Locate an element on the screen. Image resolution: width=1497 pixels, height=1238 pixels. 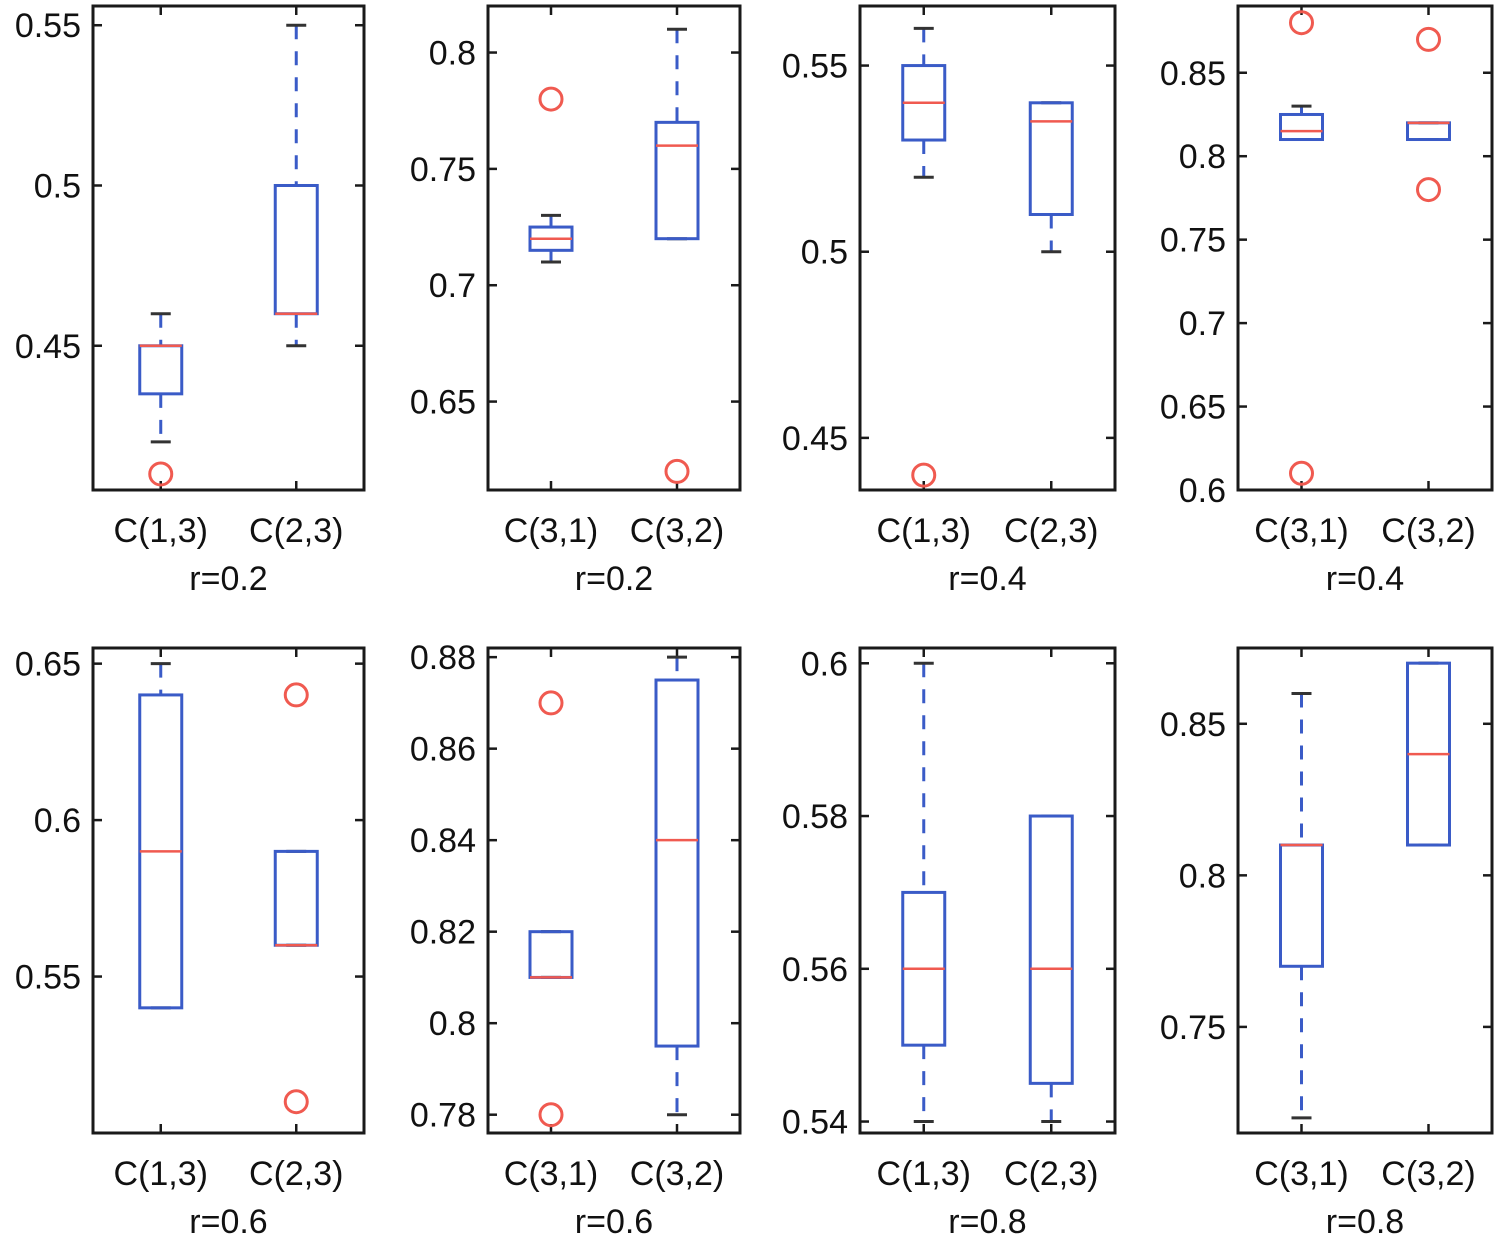
panel-6: 0.78 0.8 0.82 0.84 0.86 0.88 C(3,1) C(3,2) r=0.6 is located at coordinates (576, 938).